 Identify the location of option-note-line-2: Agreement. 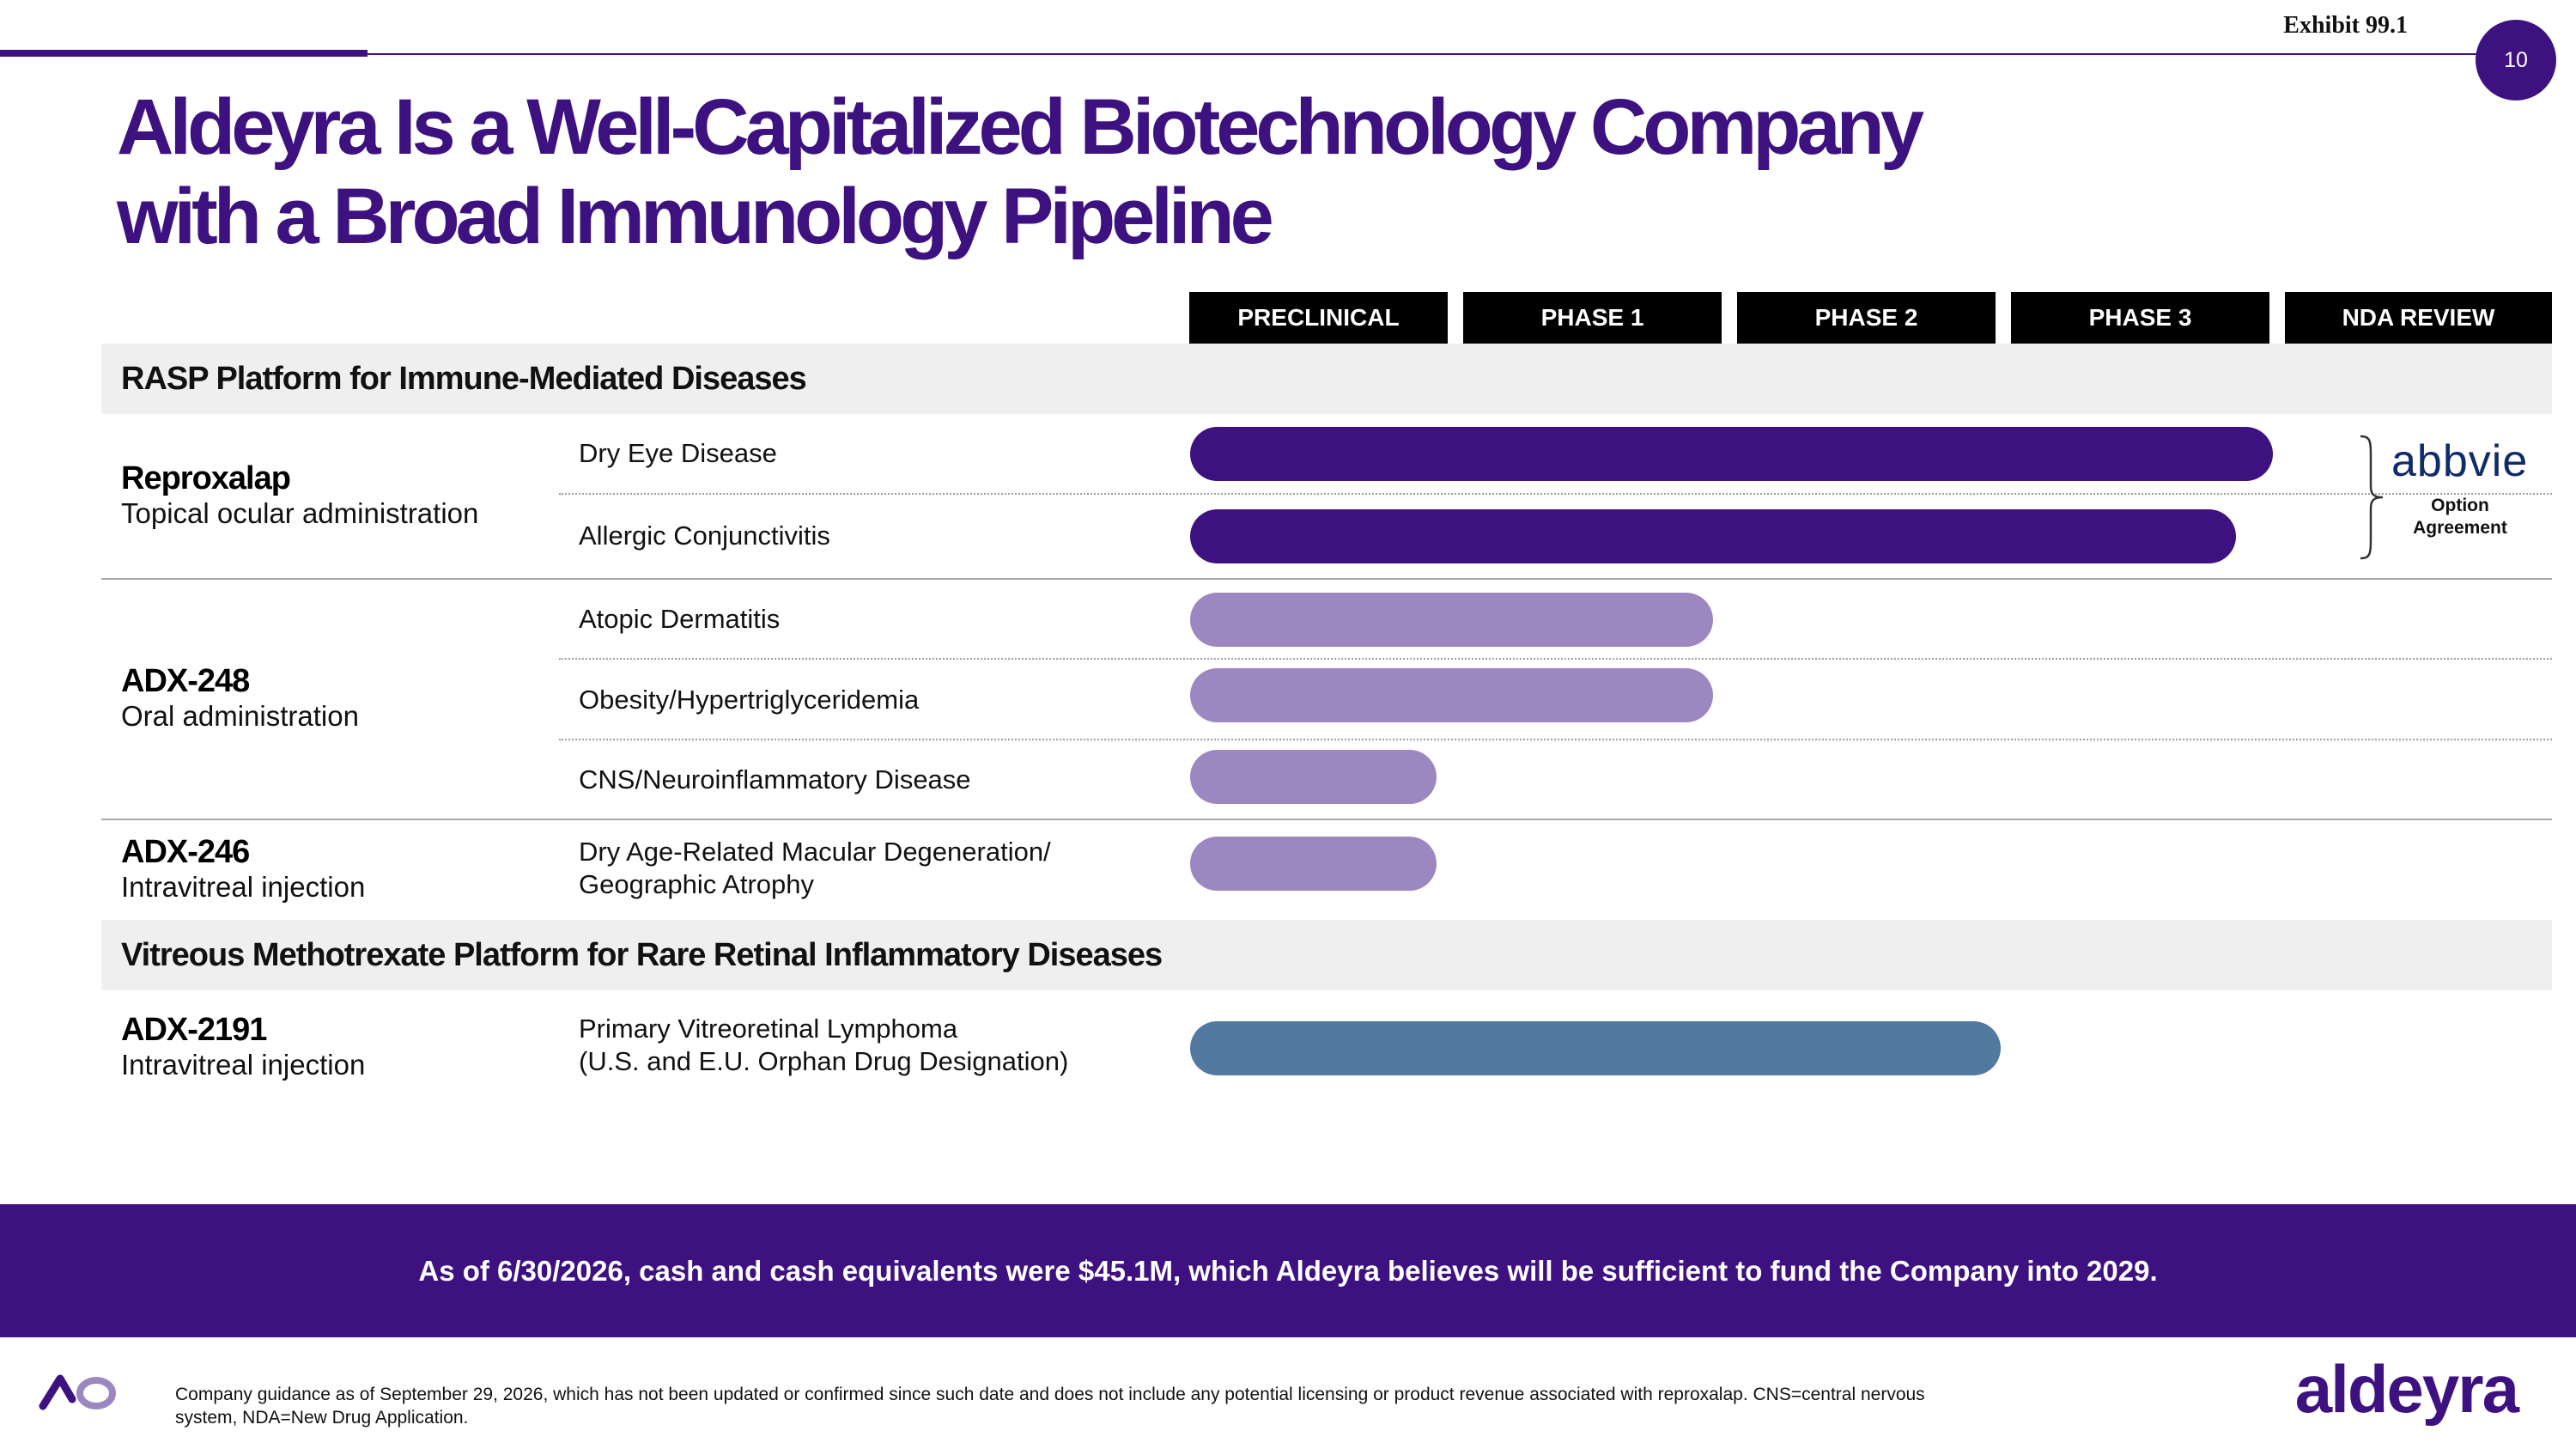
(2460, 528).